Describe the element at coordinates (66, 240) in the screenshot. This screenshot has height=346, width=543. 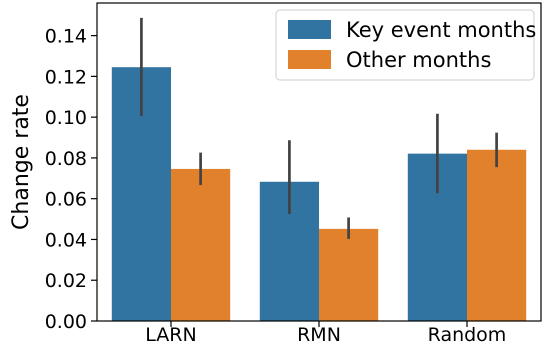
I see `y-tick-label: 0.04` at that location.